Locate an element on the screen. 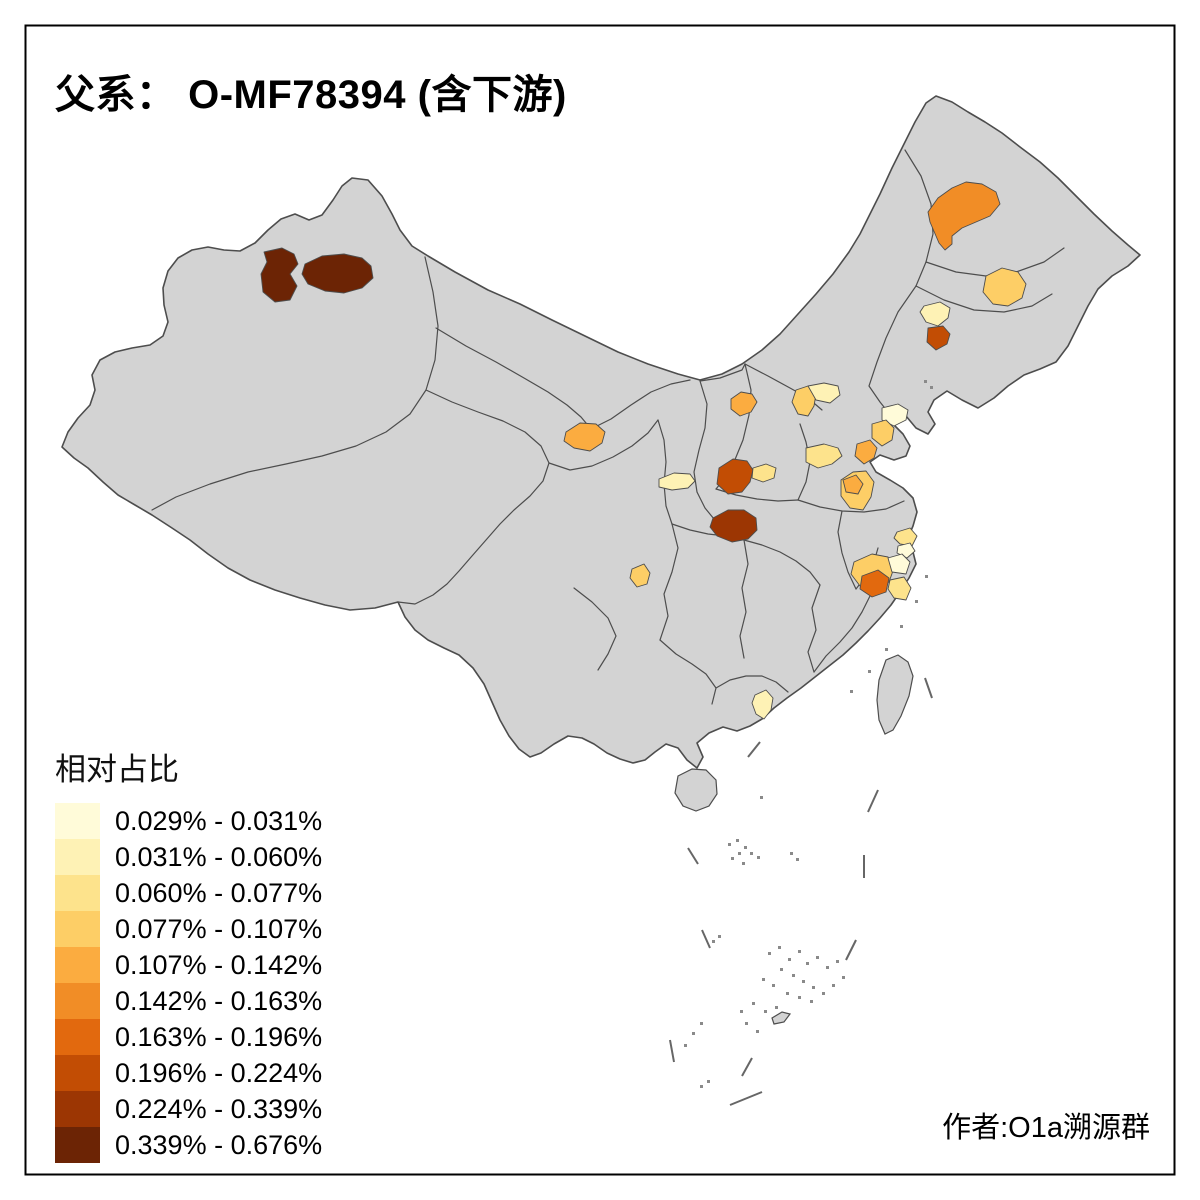  legend-label: 0.163% - 0.196% is located at coordinates (219, 1036).